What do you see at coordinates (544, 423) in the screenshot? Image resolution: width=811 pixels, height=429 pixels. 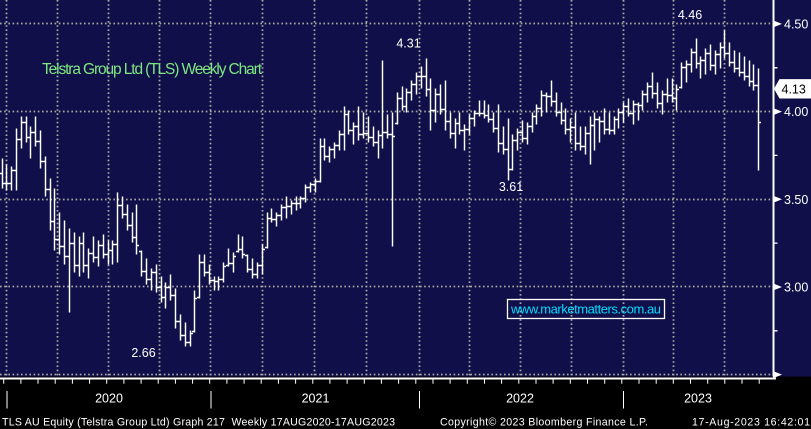 I see `svg-text:Copyright© 2023 Bloomberg Fina: Copyright© 2023 Bloomberg Finance L.P.` at bounding box center [544, 423].